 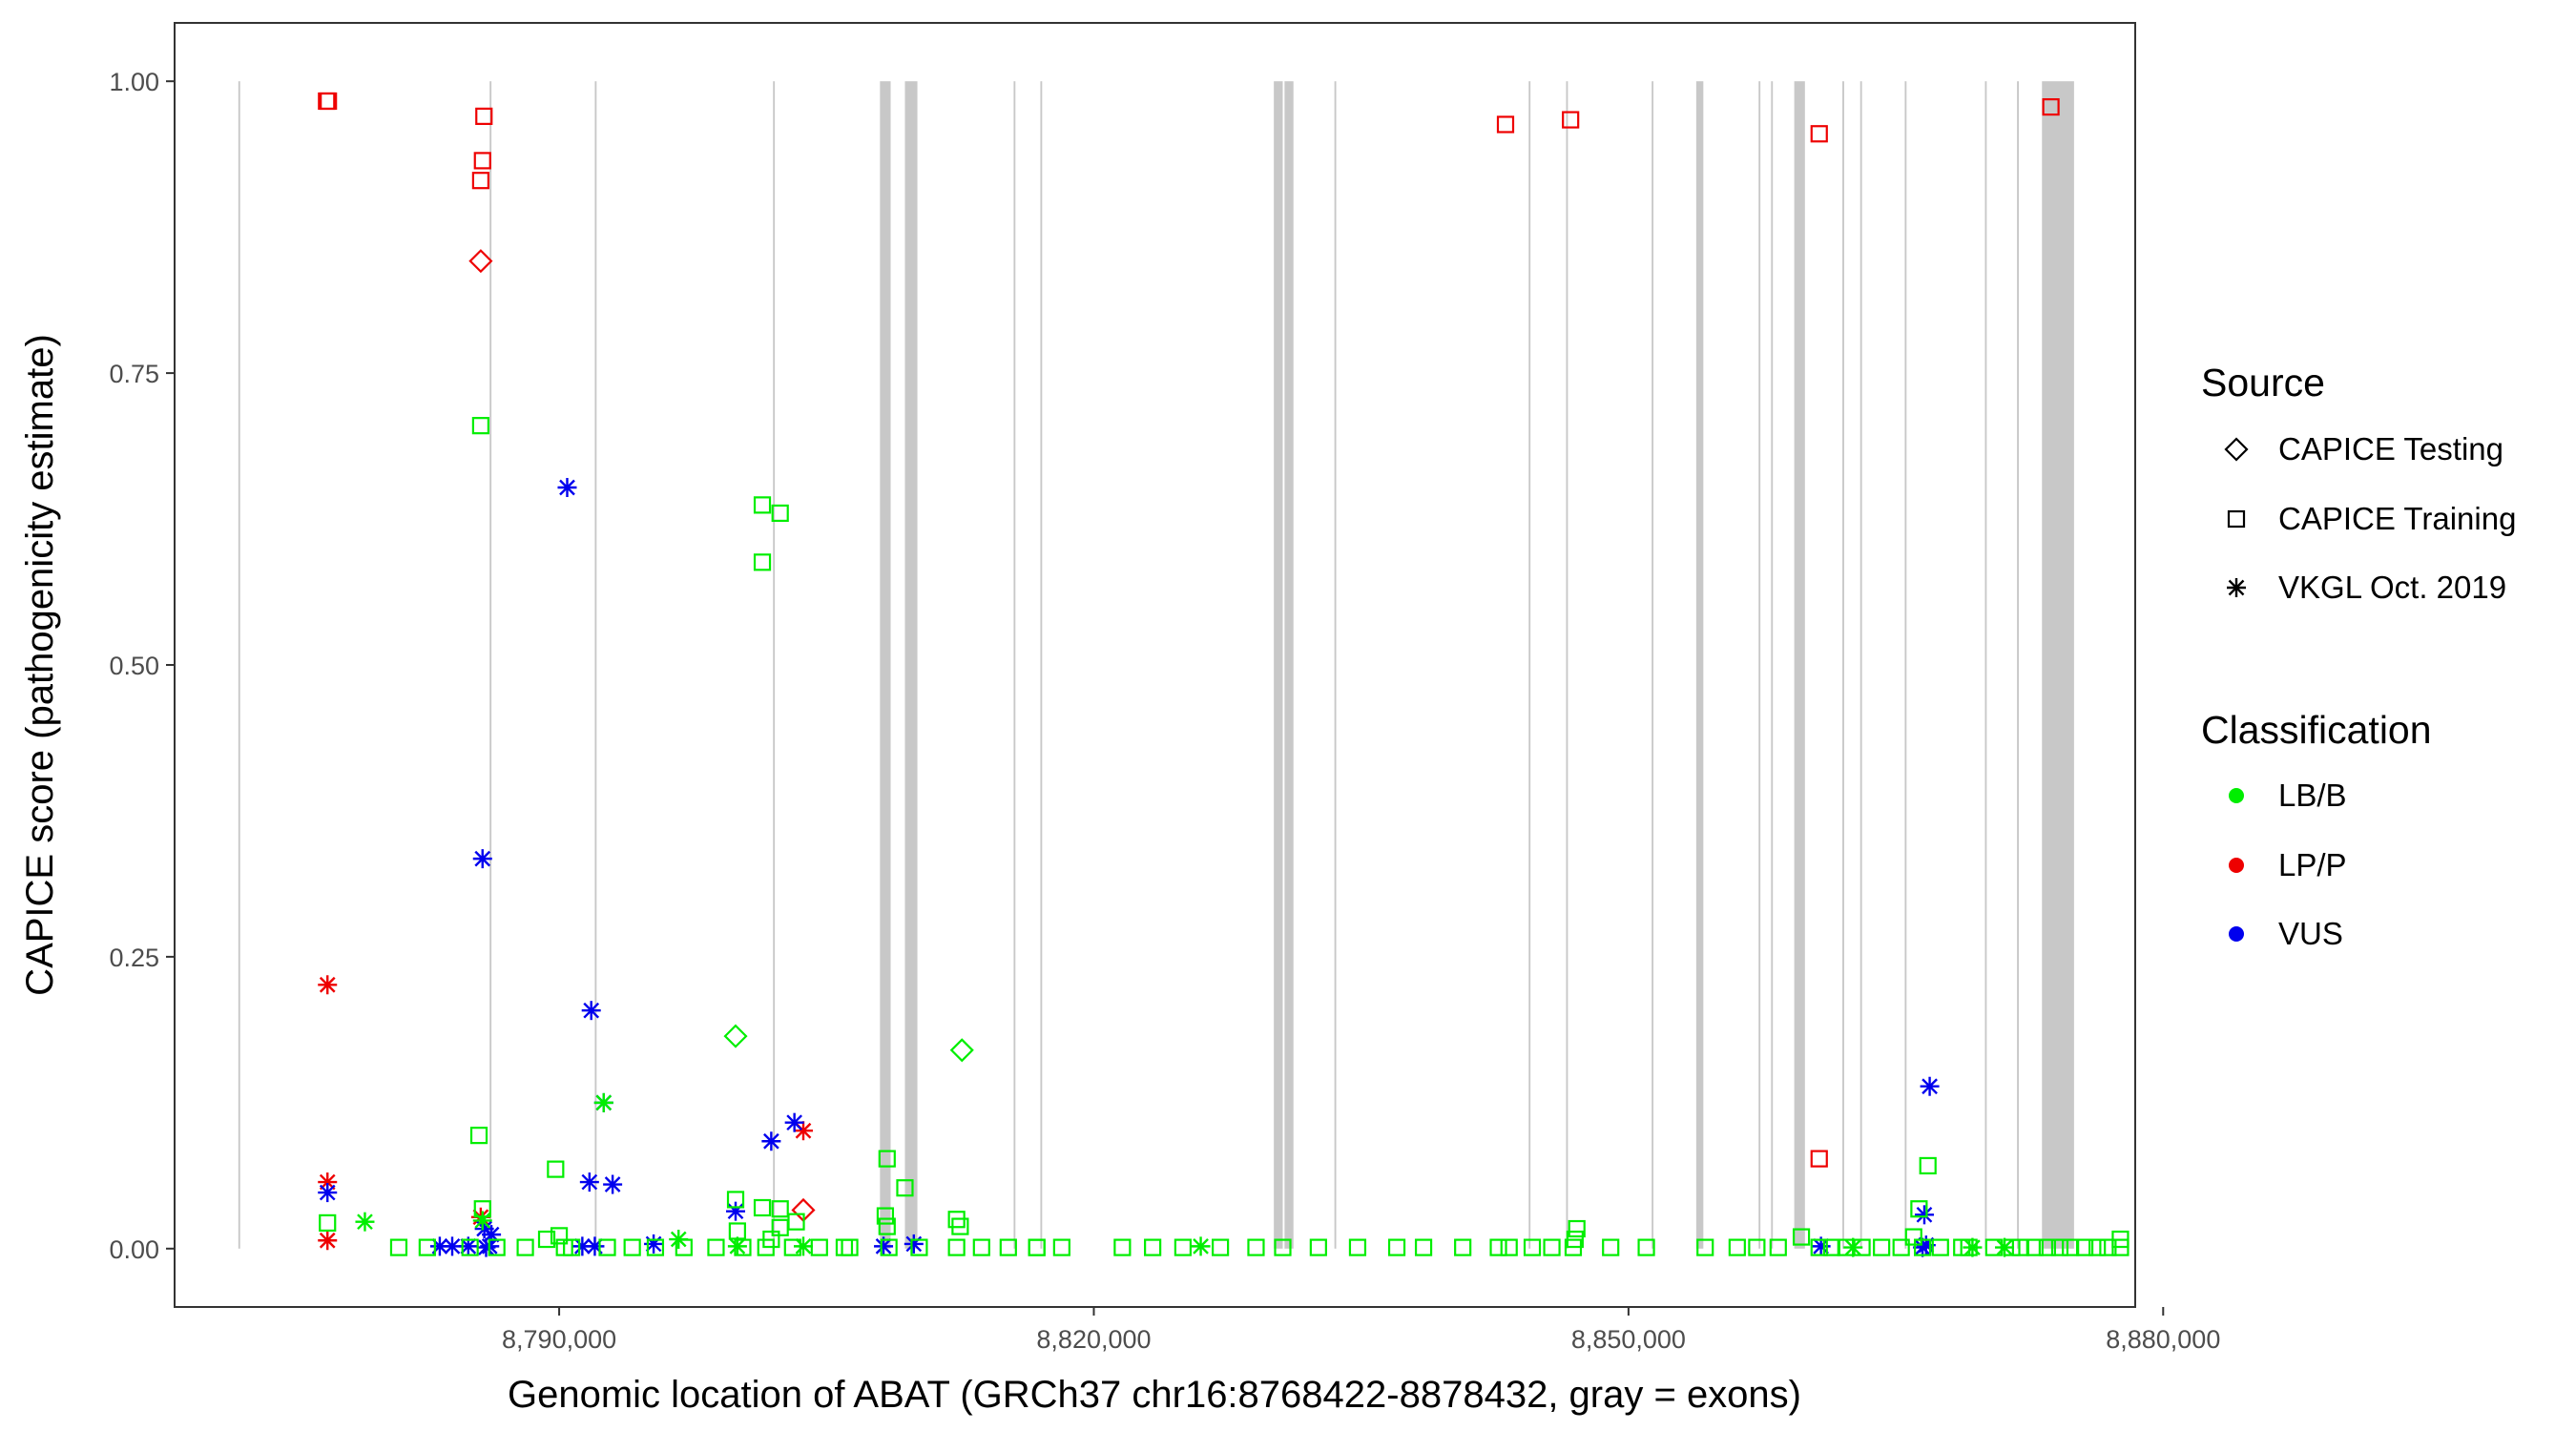 What do you see at coordinates (2236, 689) in the screenshot?
I see `legend-keys` at bounding box center [2236, 689].